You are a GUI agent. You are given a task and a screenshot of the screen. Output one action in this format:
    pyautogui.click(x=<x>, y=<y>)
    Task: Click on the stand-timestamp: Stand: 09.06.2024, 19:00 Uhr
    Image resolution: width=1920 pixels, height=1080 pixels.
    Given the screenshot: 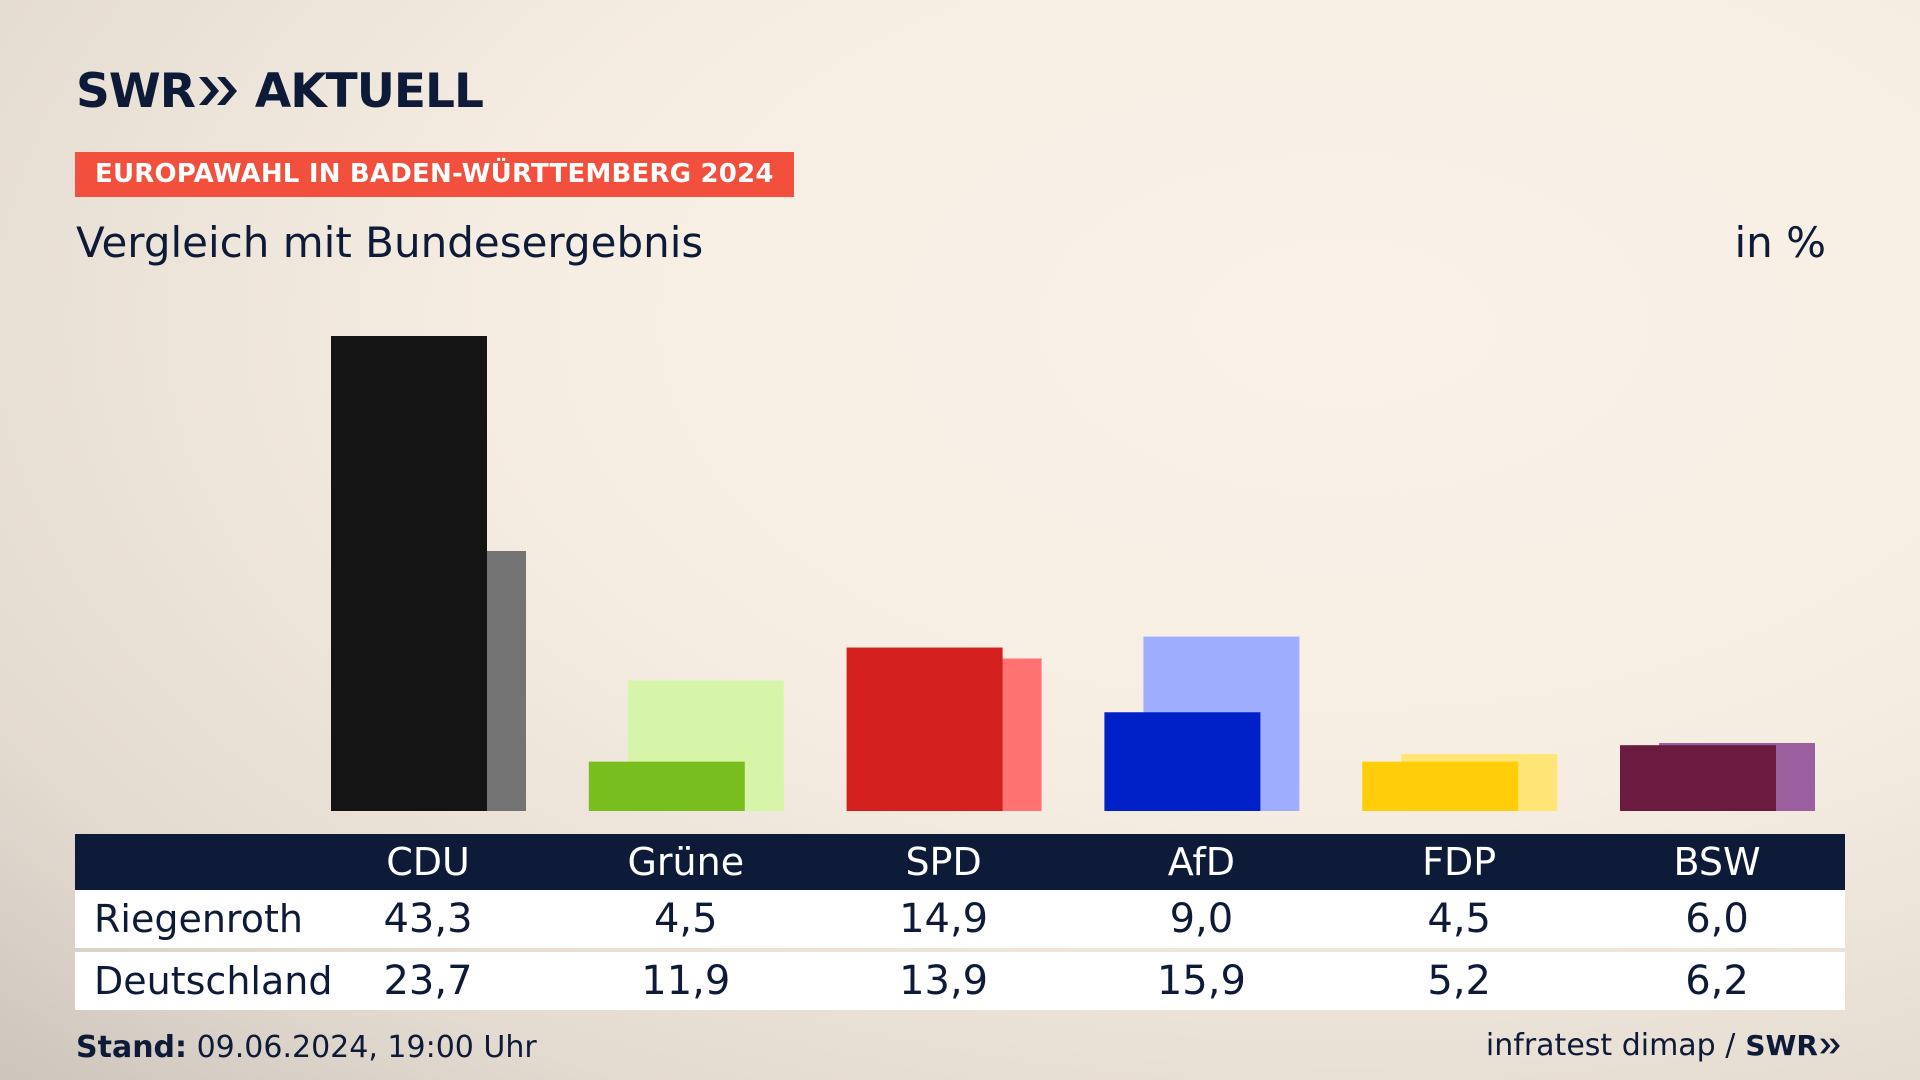 What is the action you would take?
    pyautogui.click(x=306, y=1047)
    